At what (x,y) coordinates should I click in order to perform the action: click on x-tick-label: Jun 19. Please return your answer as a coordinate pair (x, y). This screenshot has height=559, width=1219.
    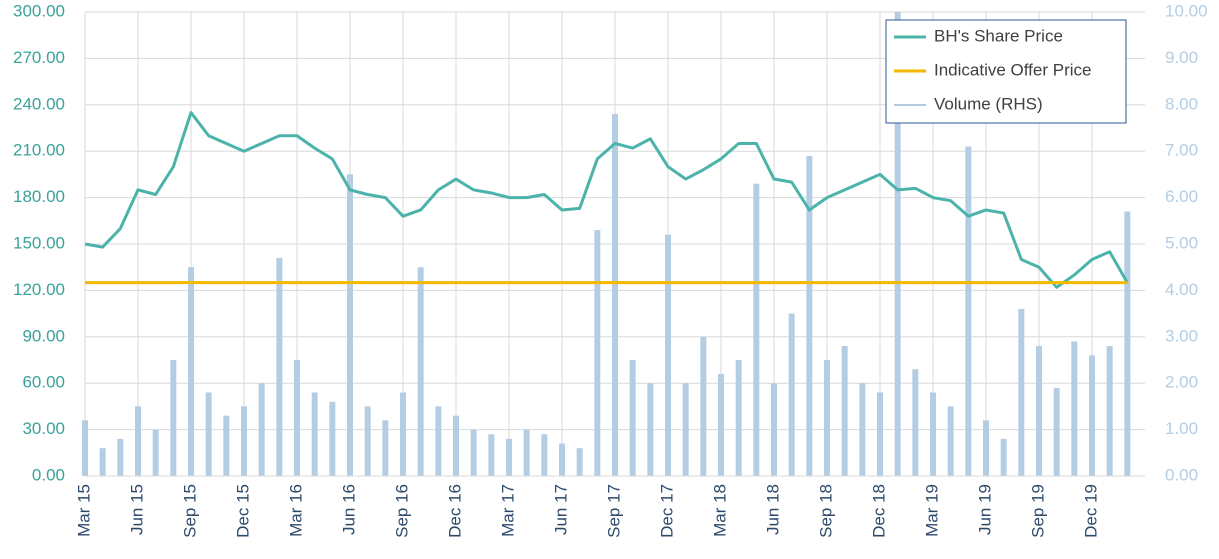
    Looking at the image, I should click on (984, 509).